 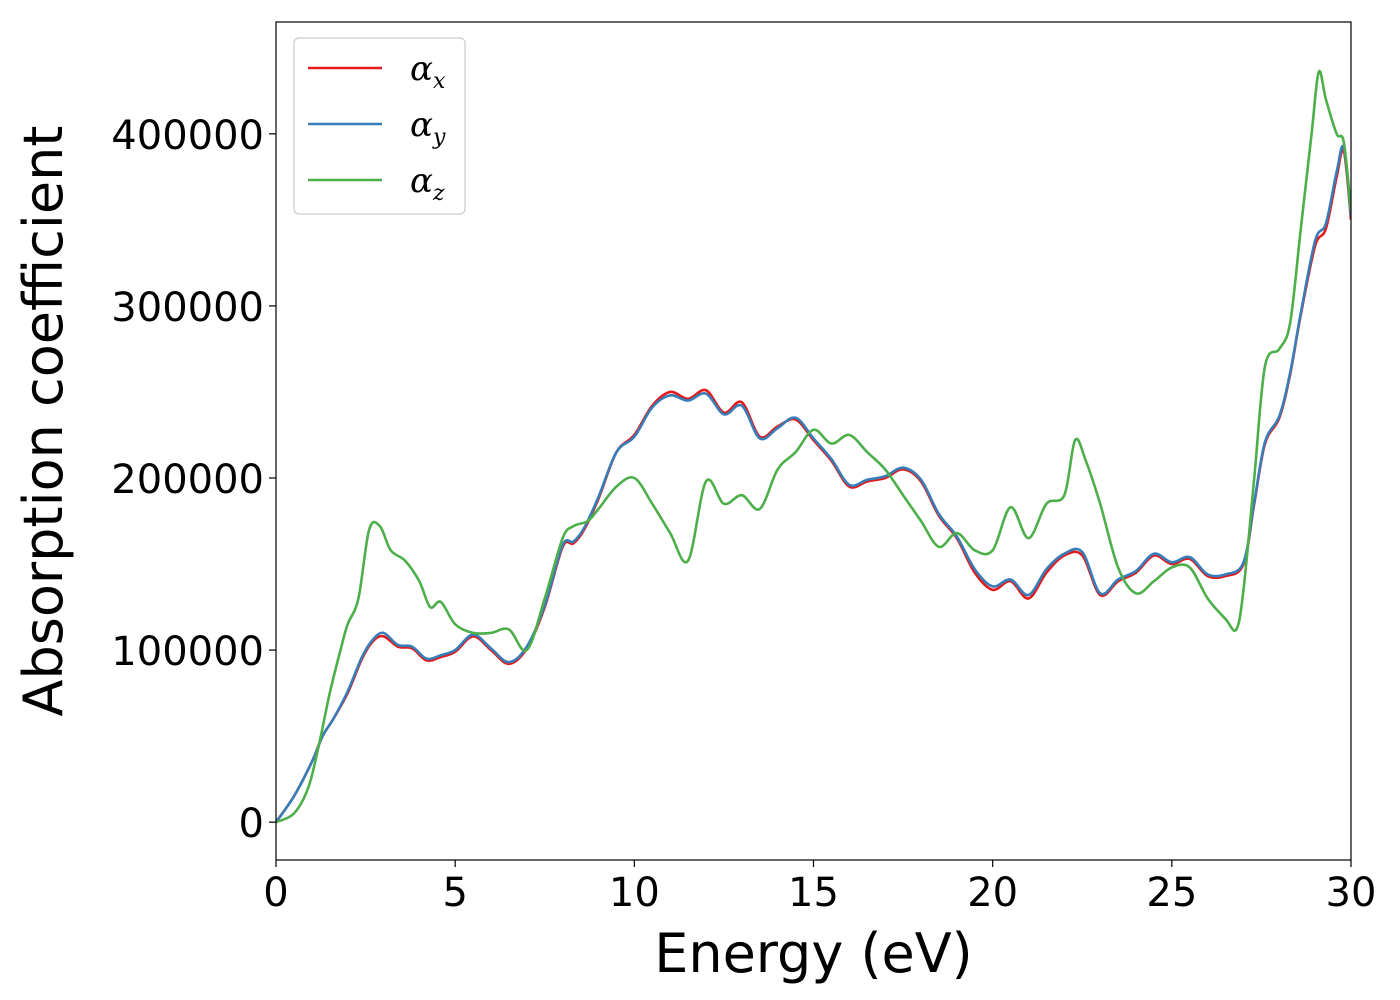 What do you see at coordinates (428, 127) in the screenshot?
I see `legend-label-y: αy` at bounding box center [428, 127].